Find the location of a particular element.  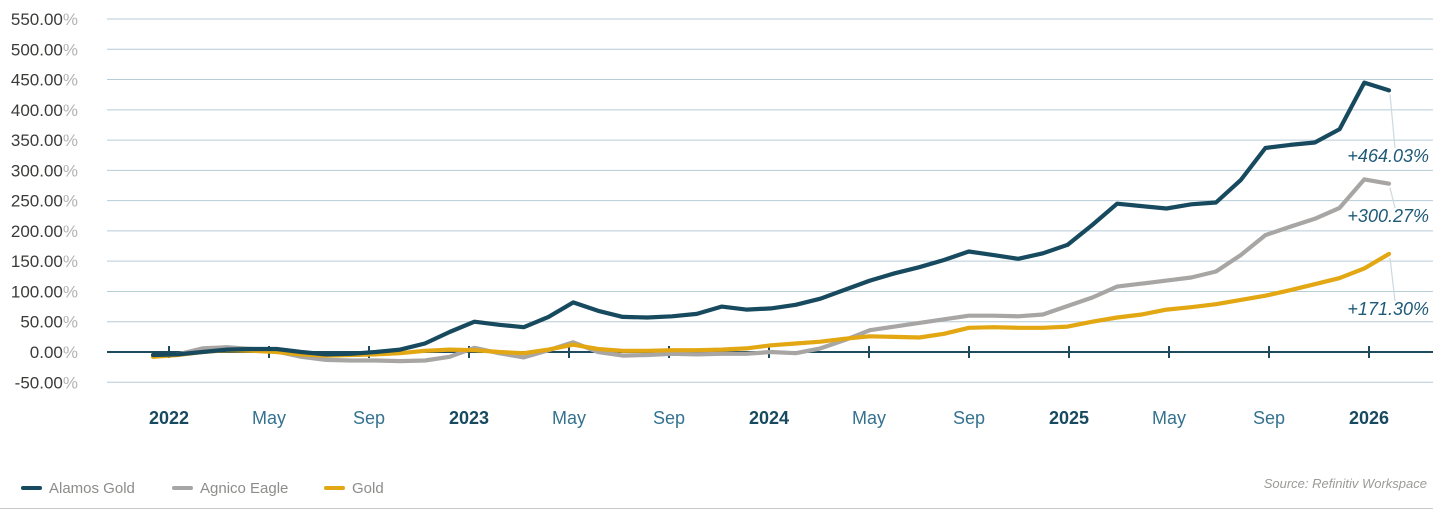

end-value-annotation-agnico-eagle: +300.27% is located at coordinates (1388, 216).